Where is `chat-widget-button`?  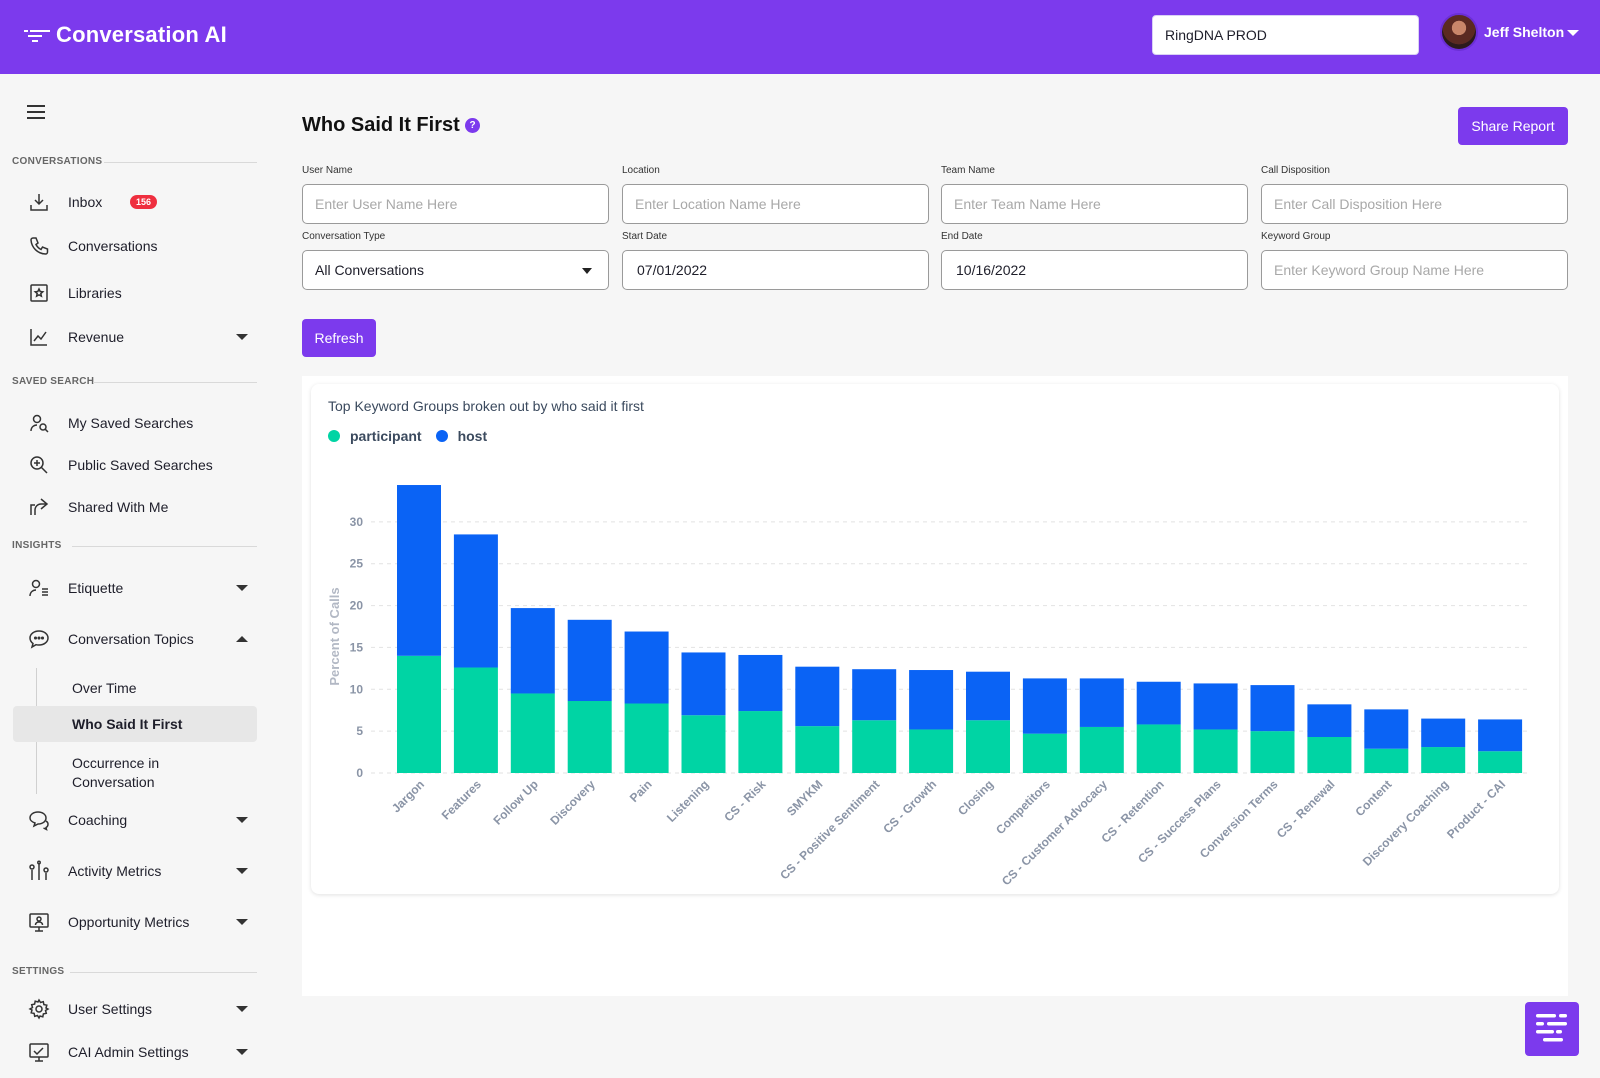 chat-widget-button is located at coordinates (1552, 1029).